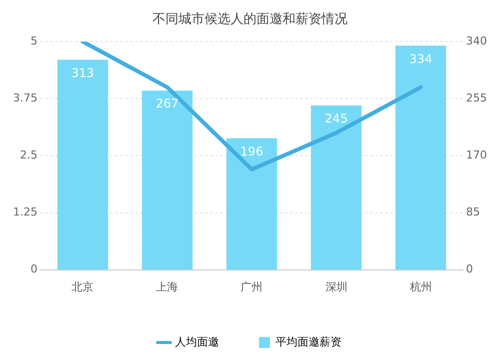 The width and height of the screenshot is (500, 362). What do you see at coordinates (477, 155) in the screenshot?
I see `y2-tick-label: 170` at bounding box center [477, 155].